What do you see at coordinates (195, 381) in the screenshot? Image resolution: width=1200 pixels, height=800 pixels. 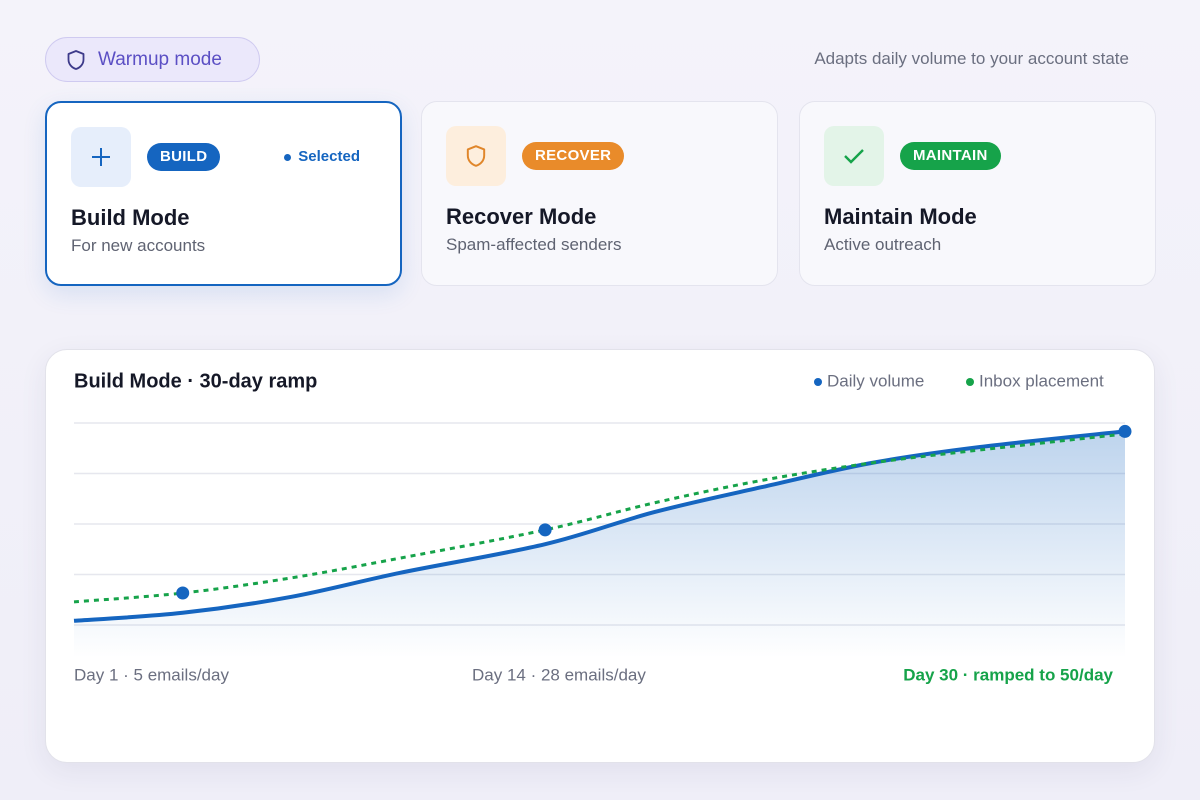 I see `chart-title: Build Mode · 30-day ramp` at bounding box center [195, 381].